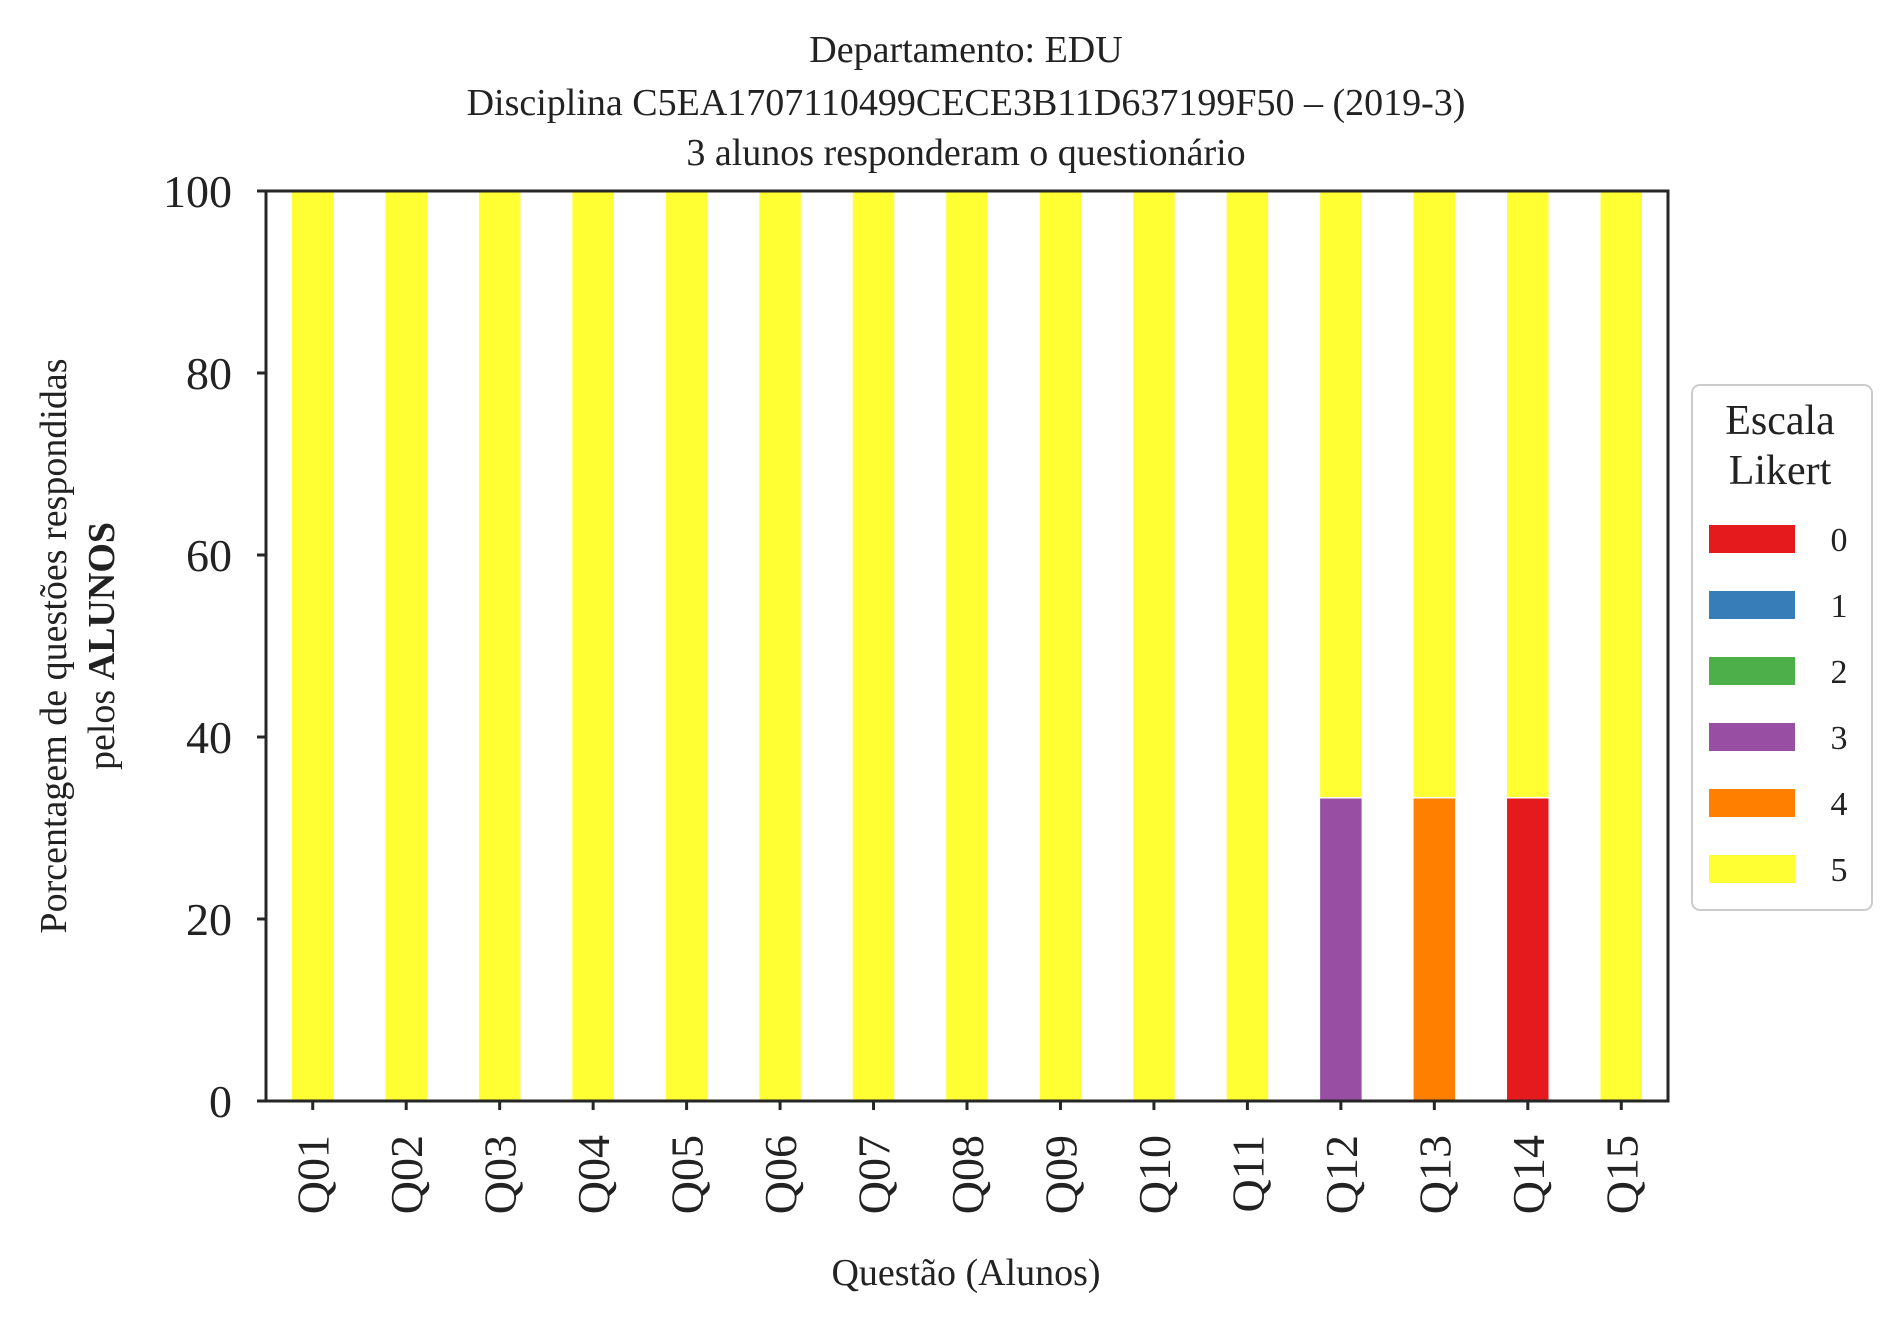  I want to click on legend-title-line-2: Likert, so click(1780, 471).